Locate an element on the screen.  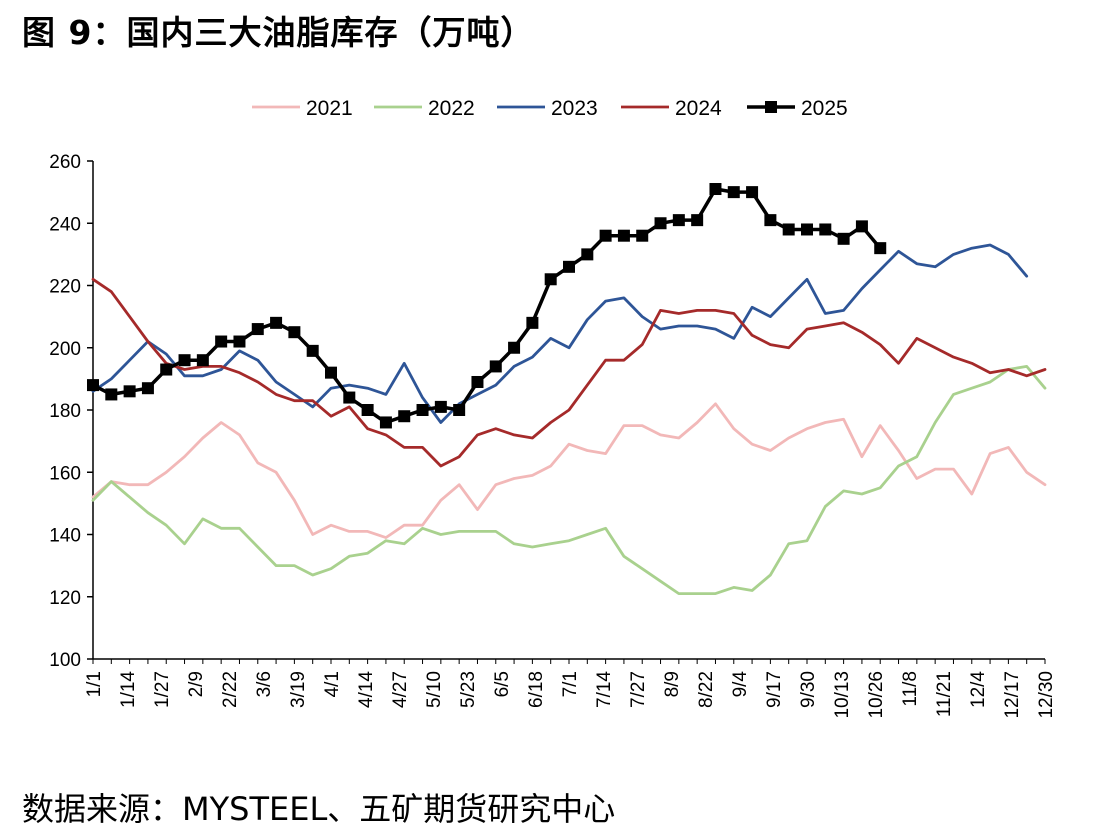
legend-label: 2023 is located at coordinates (574, 108).